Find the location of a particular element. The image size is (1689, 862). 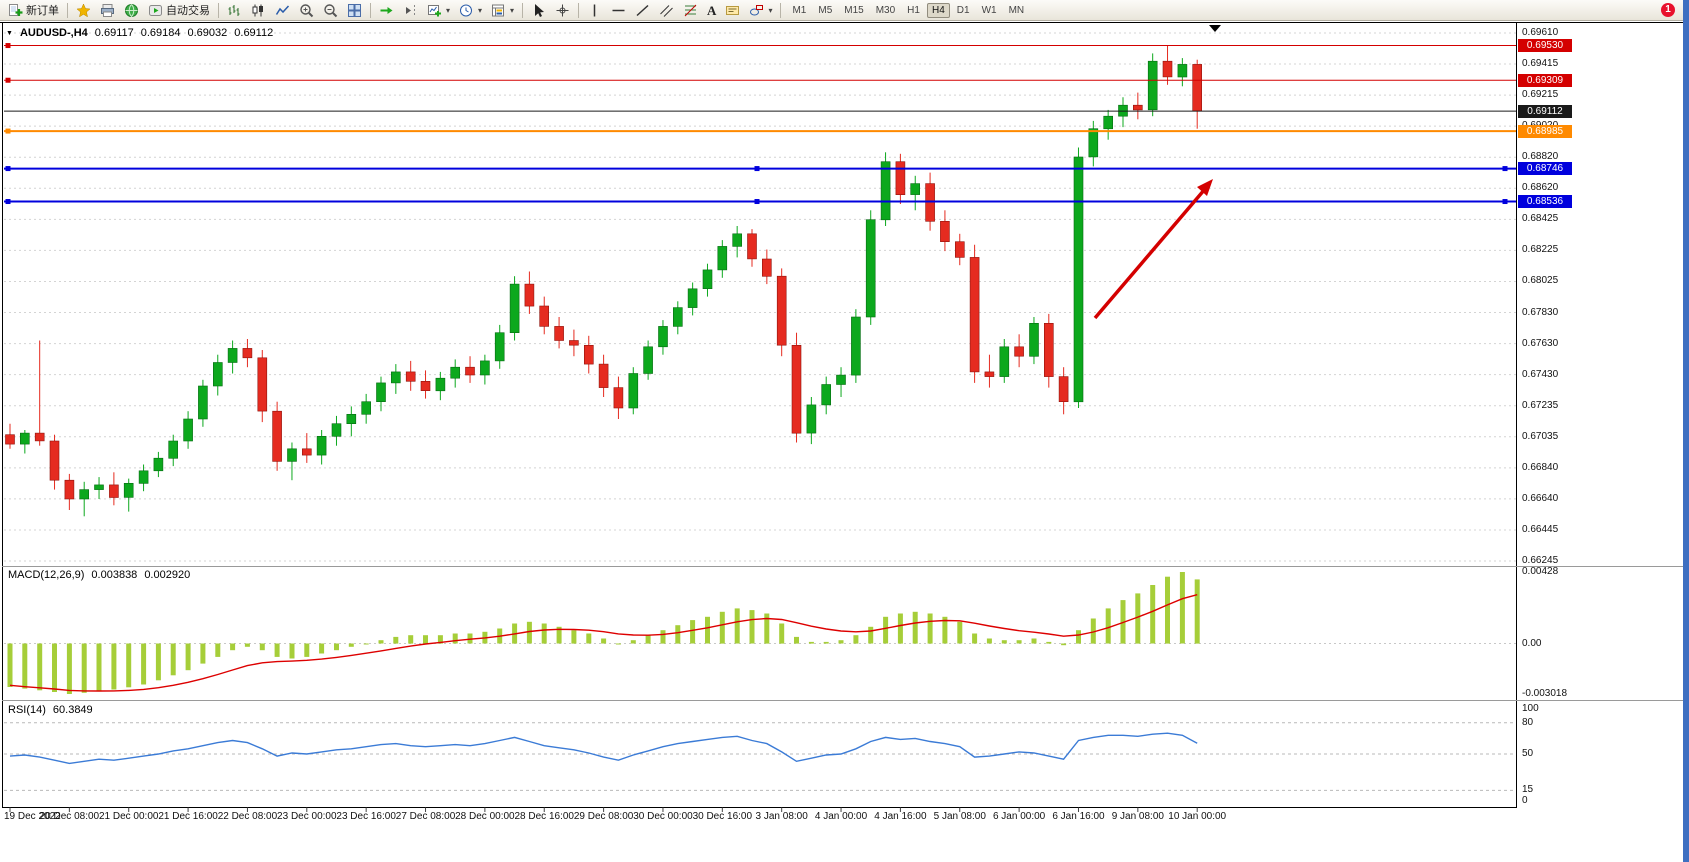

price-level-badge: 0.69309 is located at coordinates (1545, 80).